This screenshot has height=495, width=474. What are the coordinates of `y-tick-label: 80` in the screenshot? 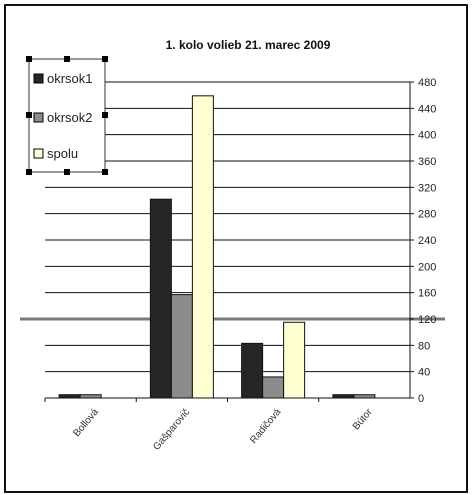 It's located at (424, 346).